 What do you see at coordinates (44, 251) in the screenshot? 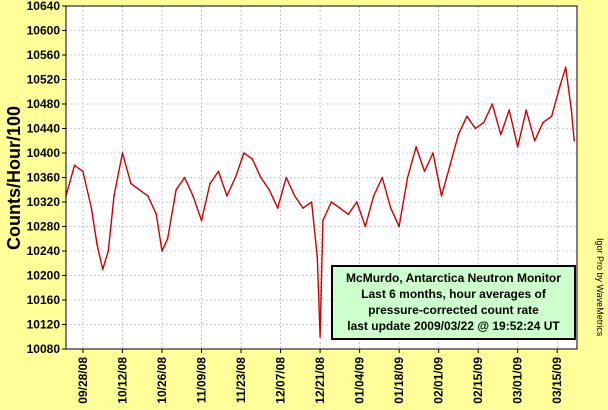
I see `y-tick-label: 10240` at bounding box center [44, 251].